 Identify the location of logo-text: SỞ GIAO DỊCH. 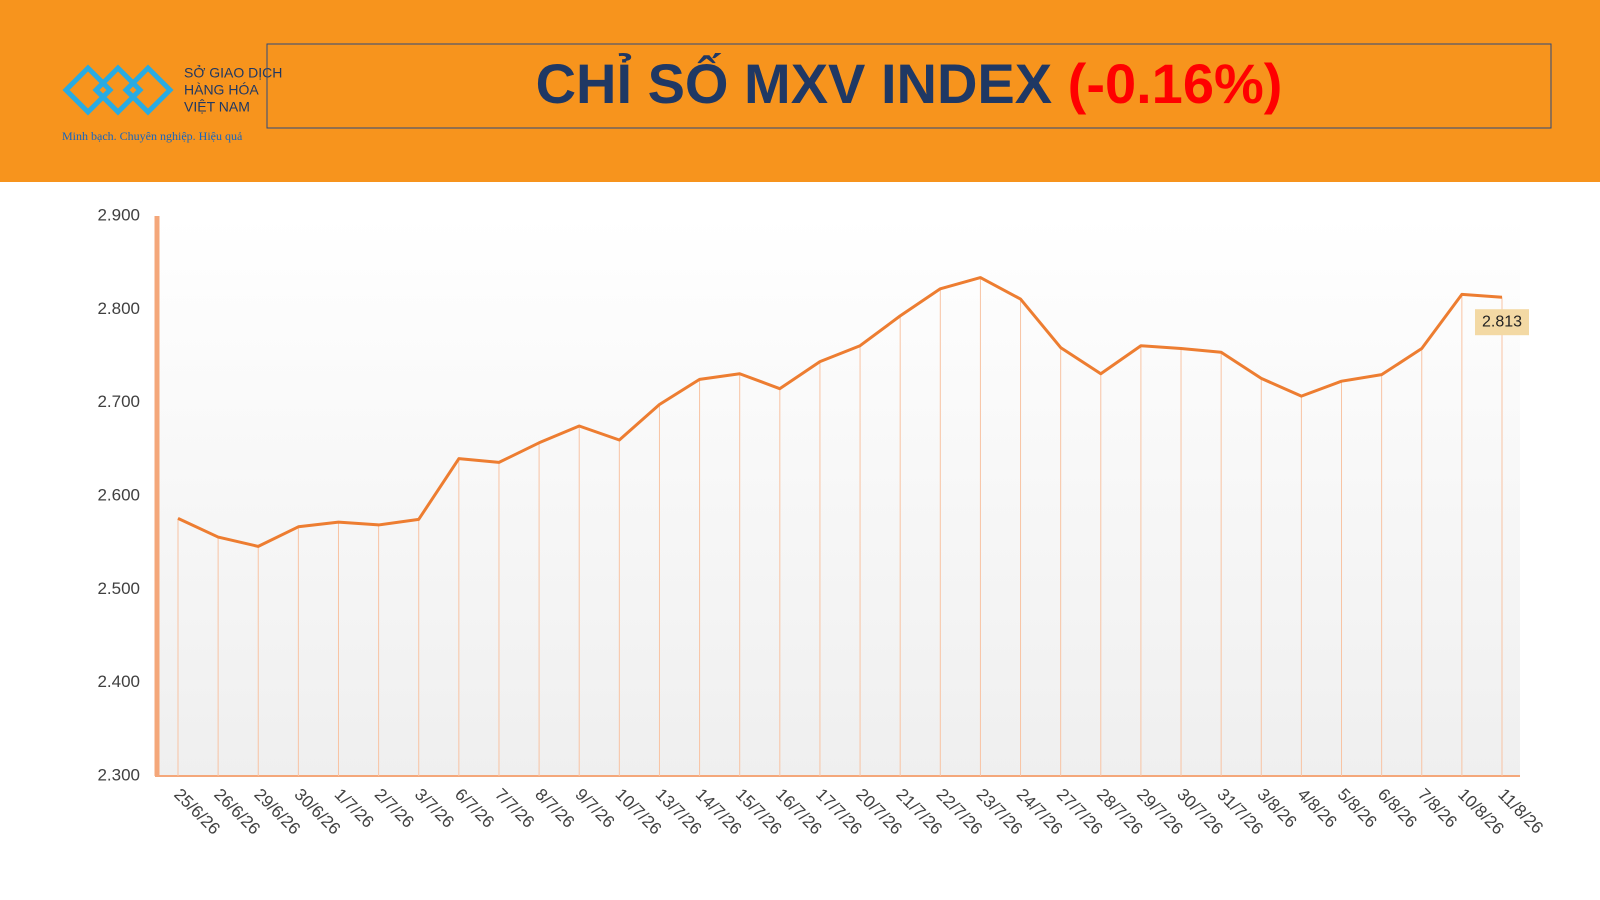
(233, 72).